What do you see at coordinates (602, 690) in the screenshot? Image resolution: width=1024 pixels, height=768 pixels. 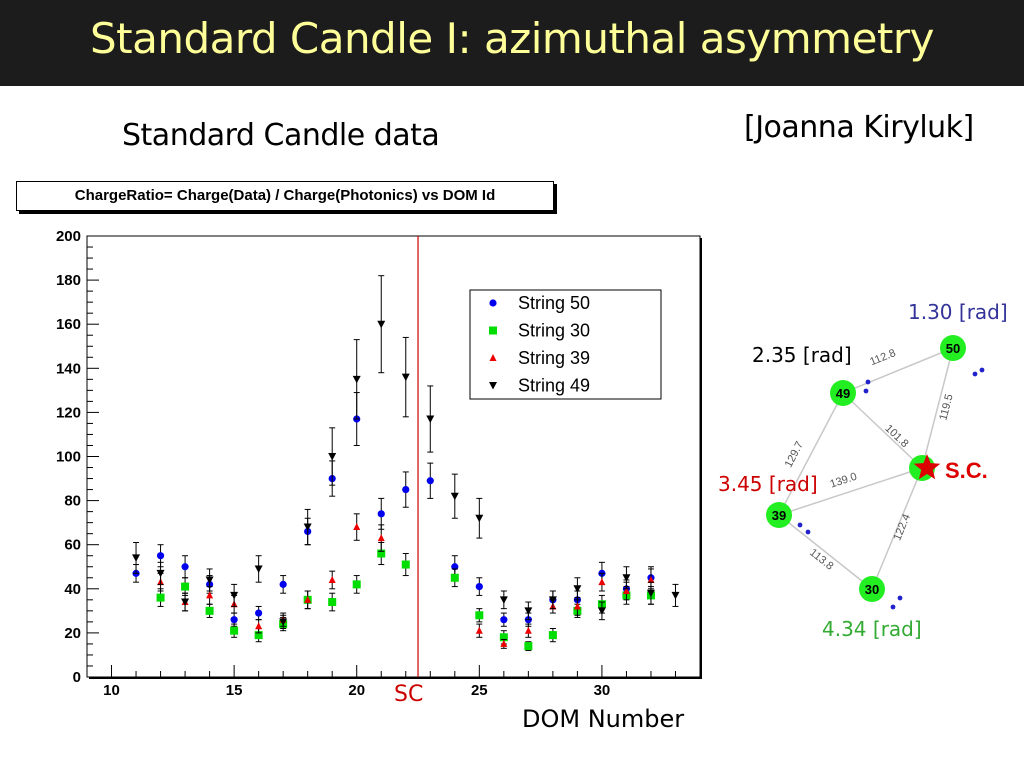 I see `x-tick-label: 30` at bounding box center [602, 690].